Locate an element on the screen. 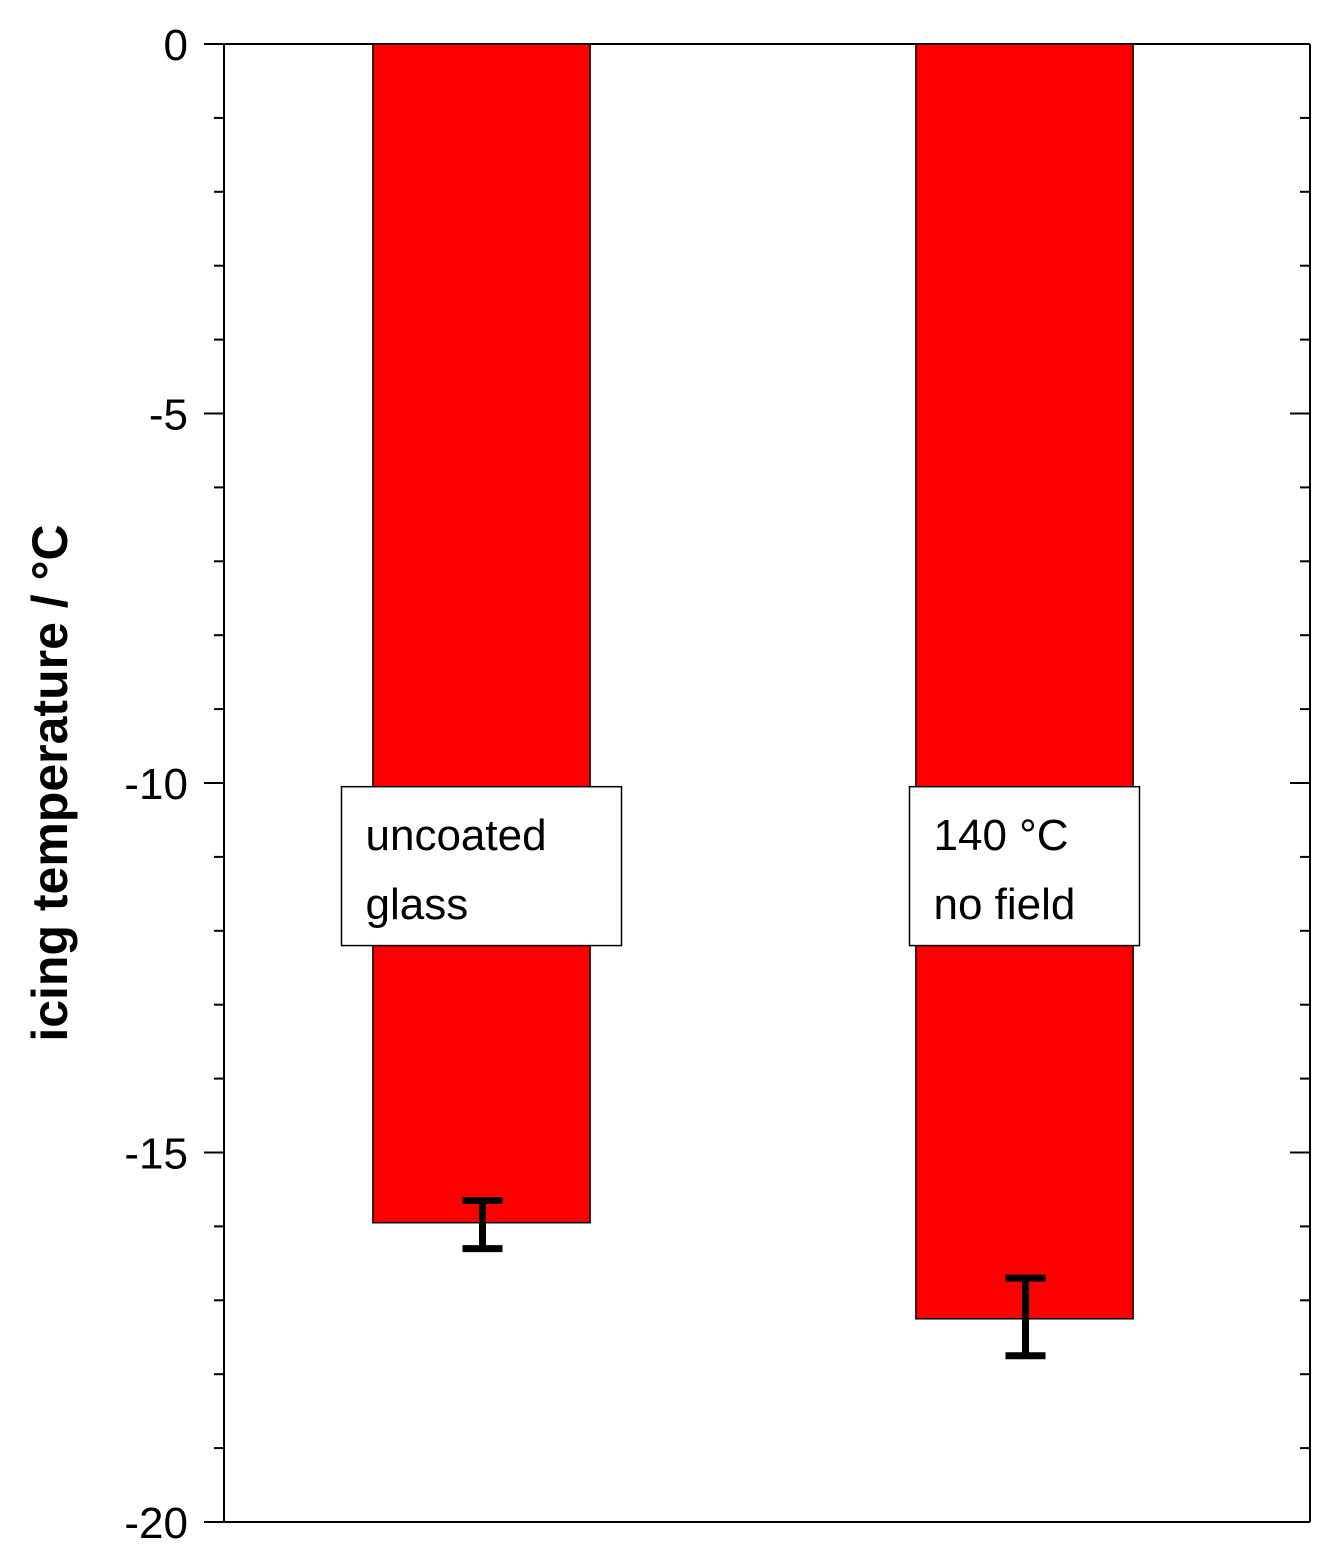 This screenshot has width=1327, height=1551. y-tick-label: 0 is located at coordinates (176, 45).